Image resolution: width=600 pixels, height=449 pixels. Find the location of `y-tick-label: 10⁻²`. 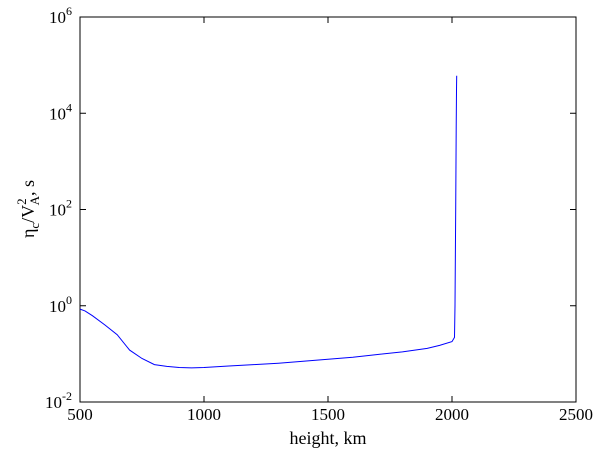

y-tick-label: 10⁻² is located at coordinates (58, 400).